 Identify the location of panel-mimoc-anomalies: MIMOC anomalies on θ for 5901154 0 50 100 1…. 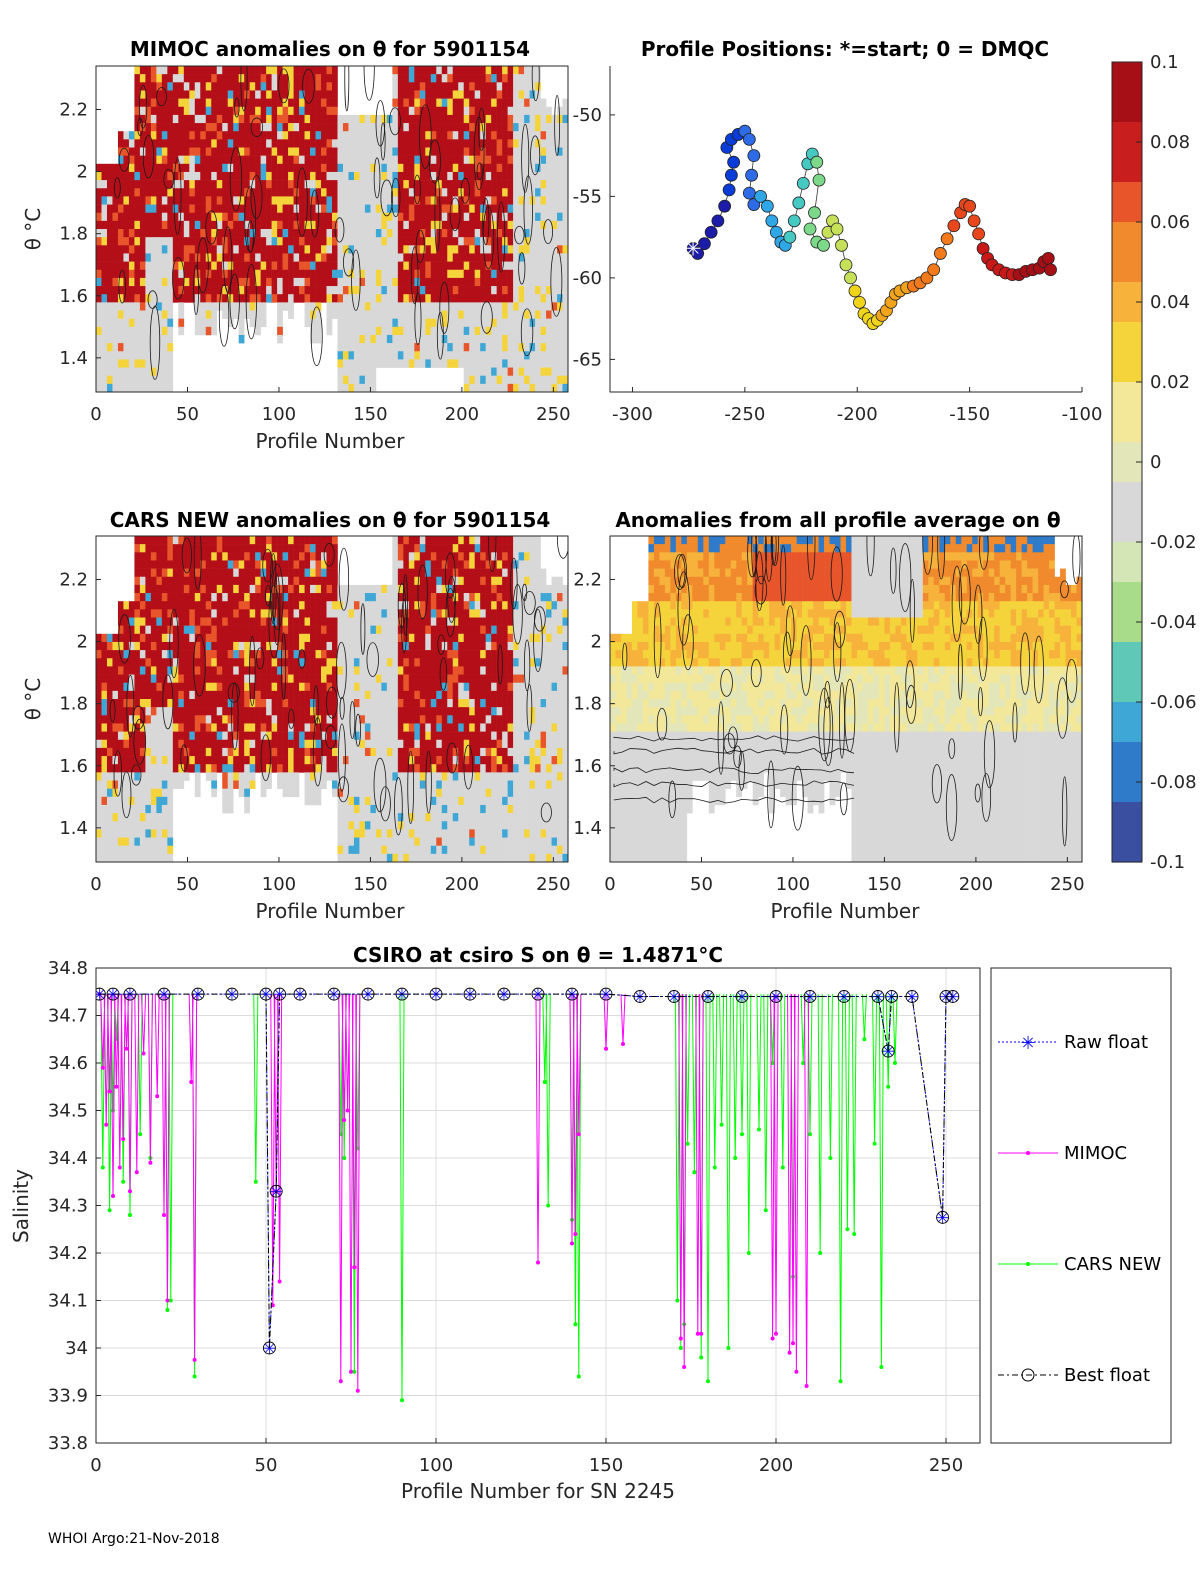
(296, 245).